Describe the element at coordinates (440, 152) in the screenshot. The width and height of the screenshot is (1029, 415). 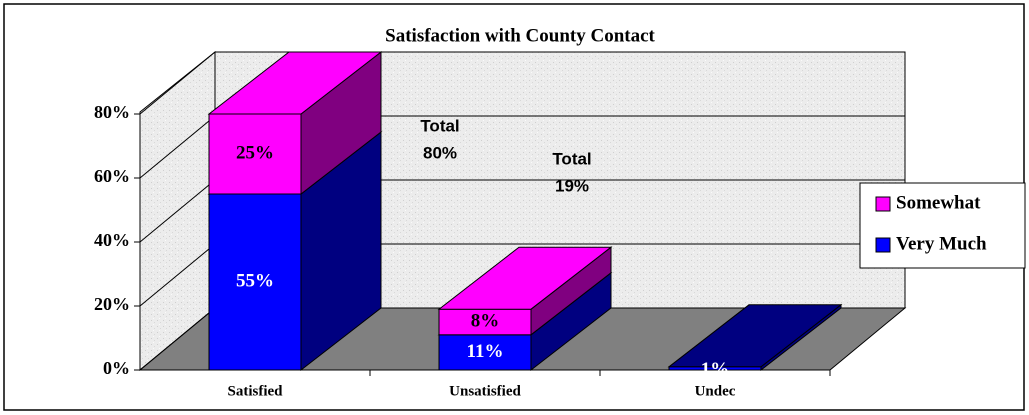
I see `annotation: 80%` at that location.